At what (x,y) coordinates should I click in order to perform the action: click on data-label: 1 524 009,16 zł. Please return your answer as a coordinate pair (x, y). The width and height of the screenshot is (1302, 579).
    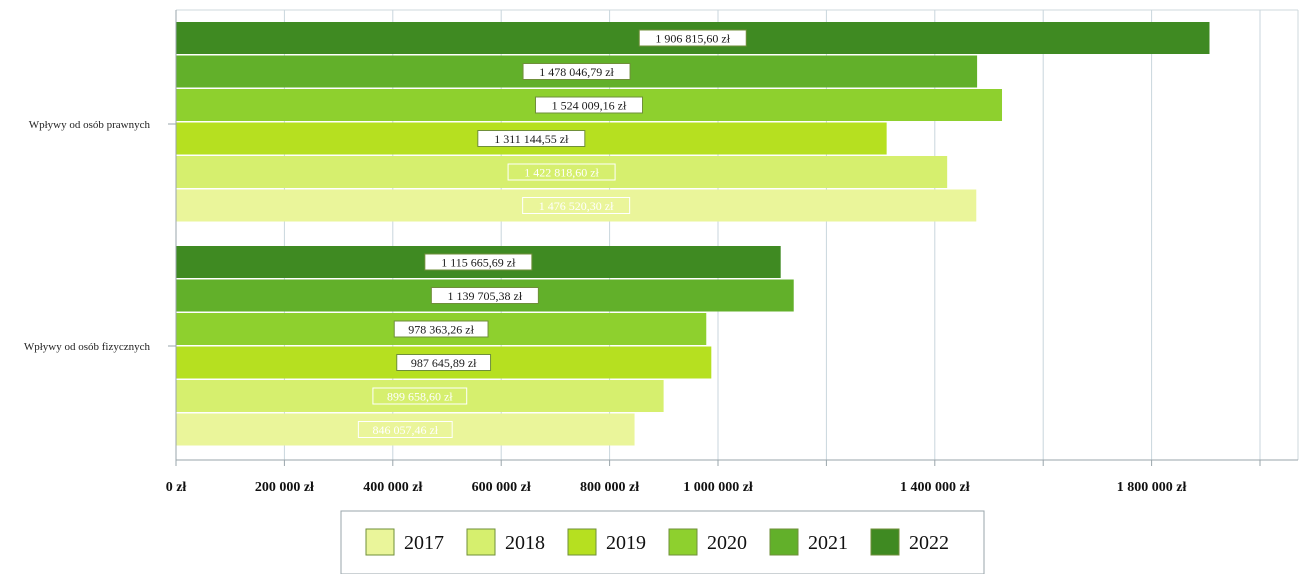
    Looking at the image, I should click on (589, 106).